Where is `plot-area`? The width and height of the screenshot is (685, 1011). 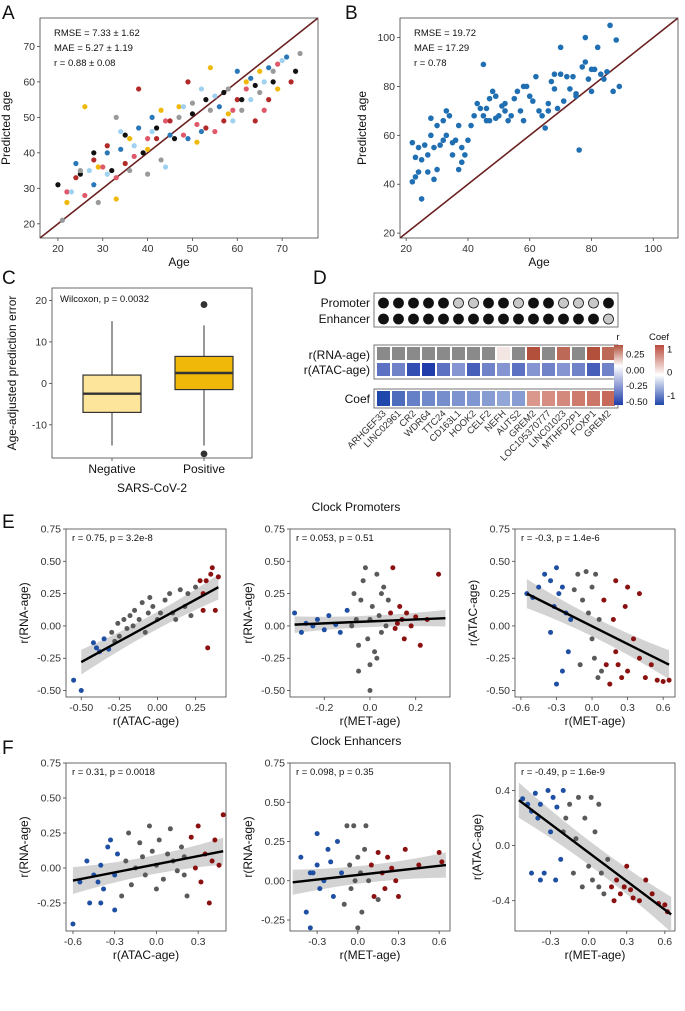 plot-area is located at coordinates (179, 128).